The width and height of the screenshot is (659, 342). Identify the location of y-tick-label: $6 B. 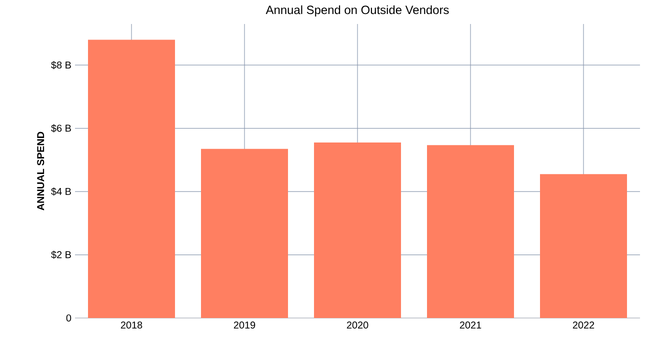
(61, 128).